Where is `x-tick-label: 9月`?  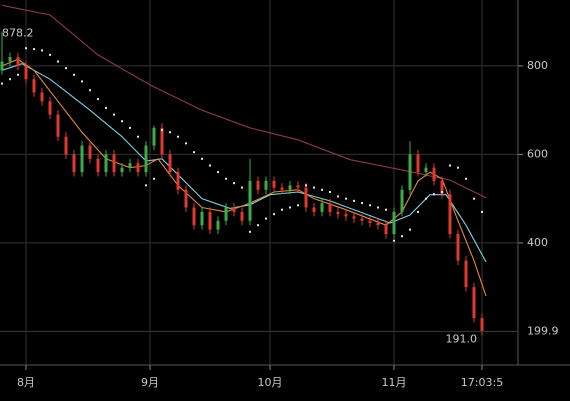
x-tick-label: 9月 is located at coordinates (150, 382).